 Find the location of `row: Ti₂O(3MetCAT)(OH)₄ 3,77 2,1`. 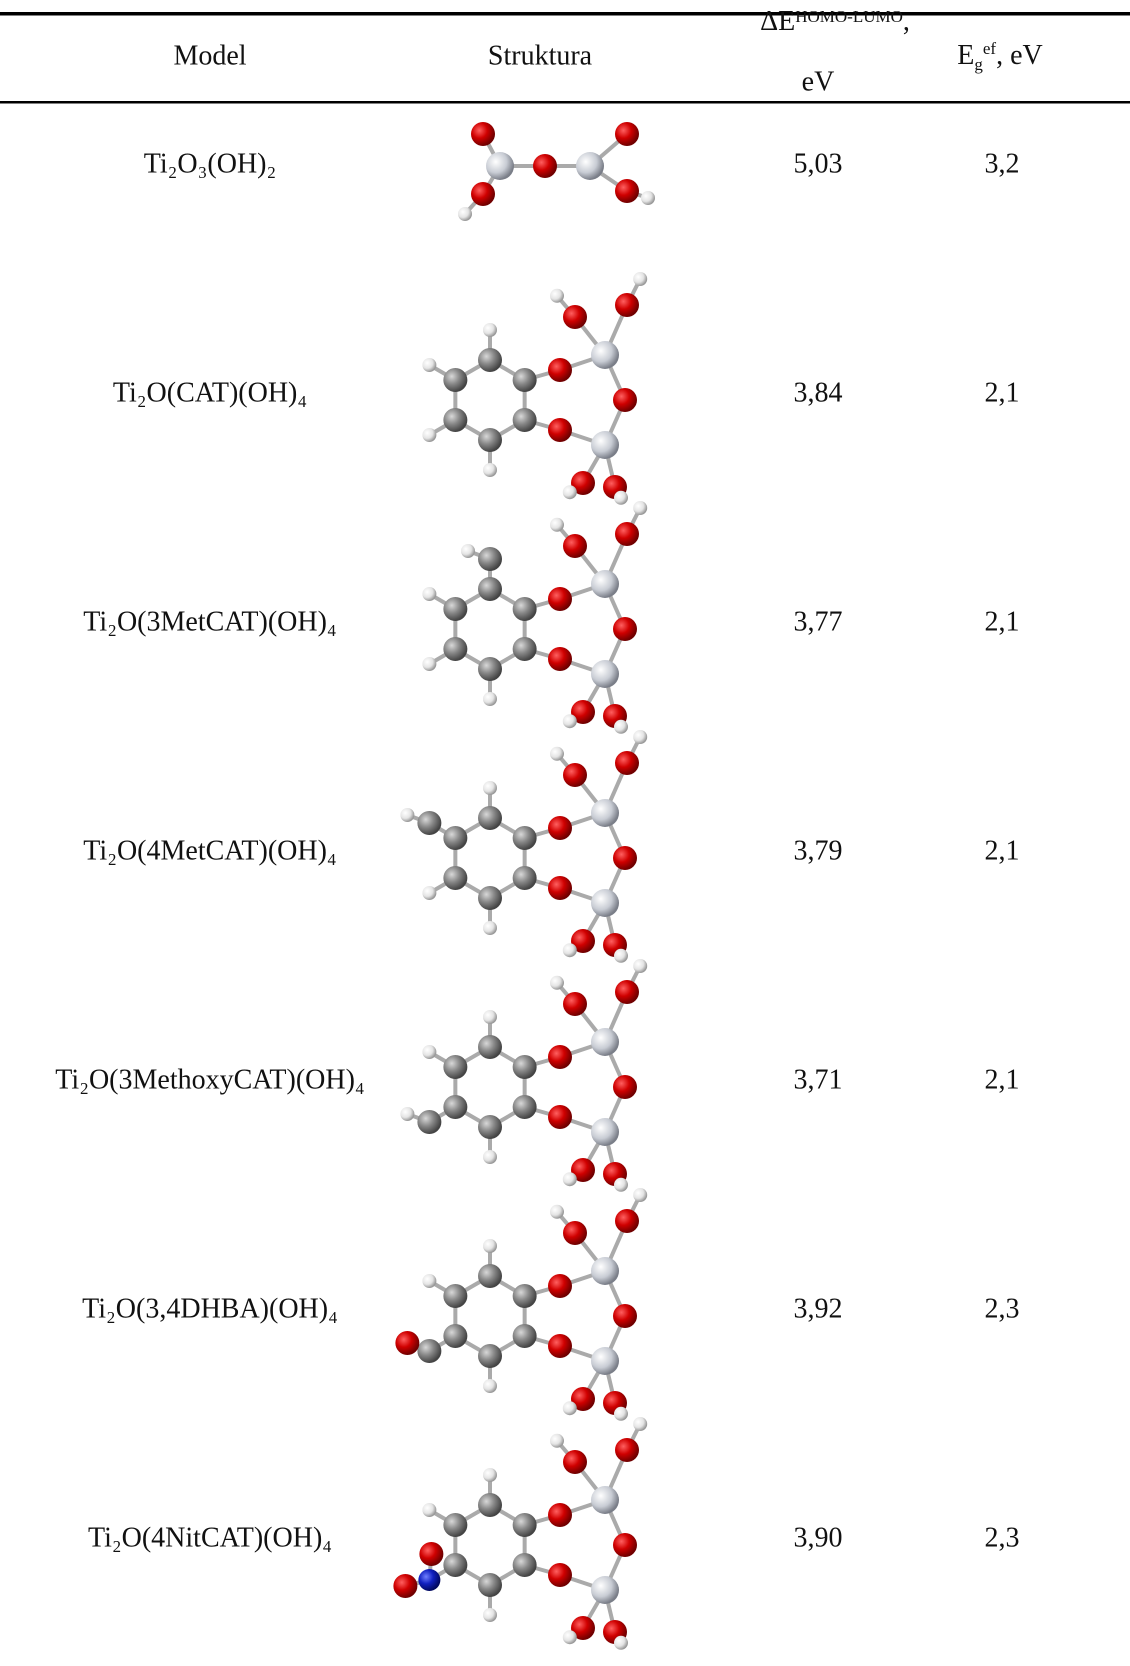

row: Ti₂O(3MetCAT)(OH)₄ 3,77 2,1 is located at coordinates (551, 617).